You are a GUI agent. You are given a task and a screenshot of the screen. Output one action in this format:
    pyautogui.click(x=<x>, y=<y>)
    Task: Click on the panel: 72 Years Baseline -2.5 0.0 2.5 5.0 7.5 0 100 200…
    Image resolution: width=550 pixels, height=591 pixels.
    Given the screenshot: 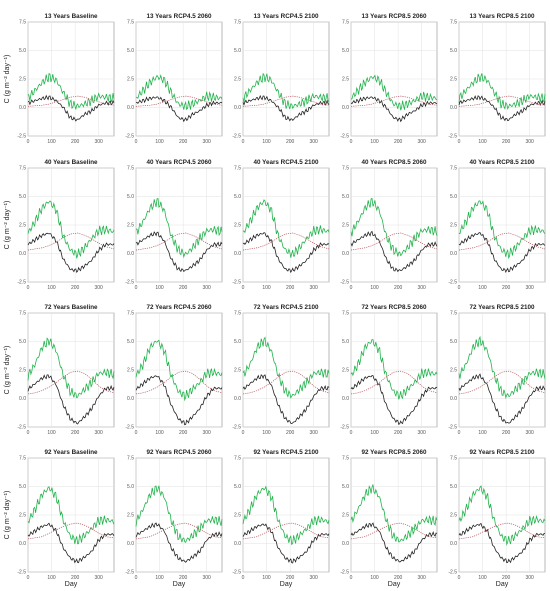 What is the action you would take?
    pyautogui.click(x=66, y=370)
    